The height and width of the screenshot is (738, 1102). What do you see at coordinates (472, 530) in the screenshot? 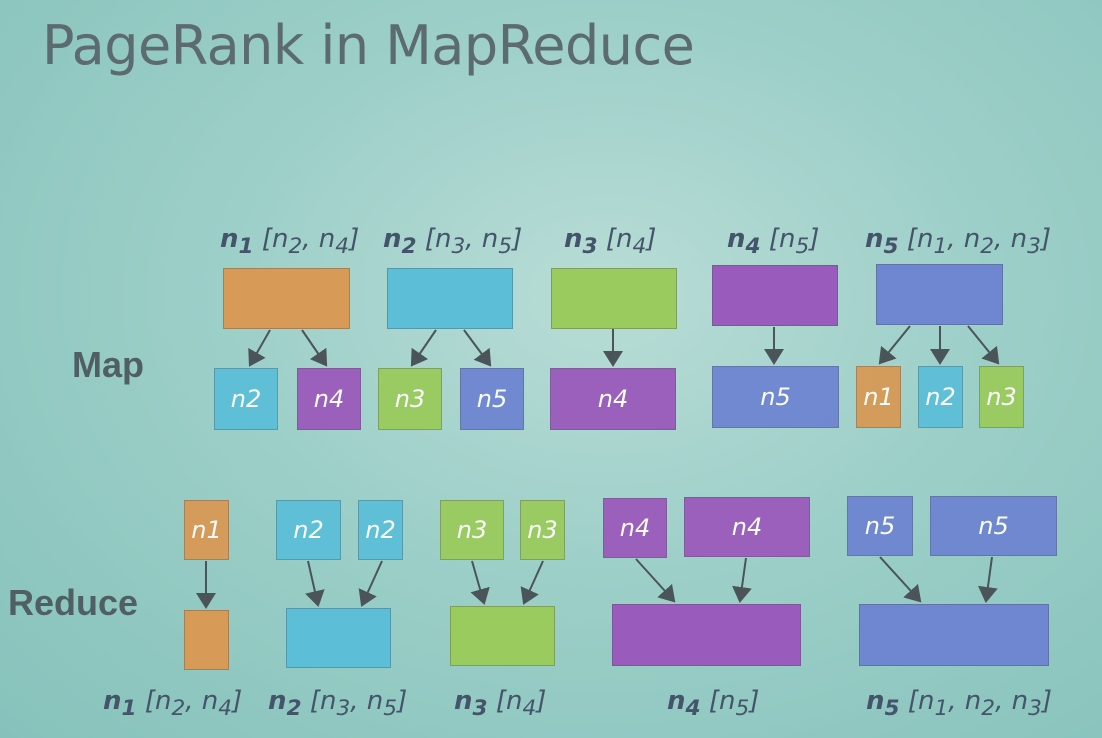
I see `reduce-input-n3-a: n3` at bounding box center [472, 530].